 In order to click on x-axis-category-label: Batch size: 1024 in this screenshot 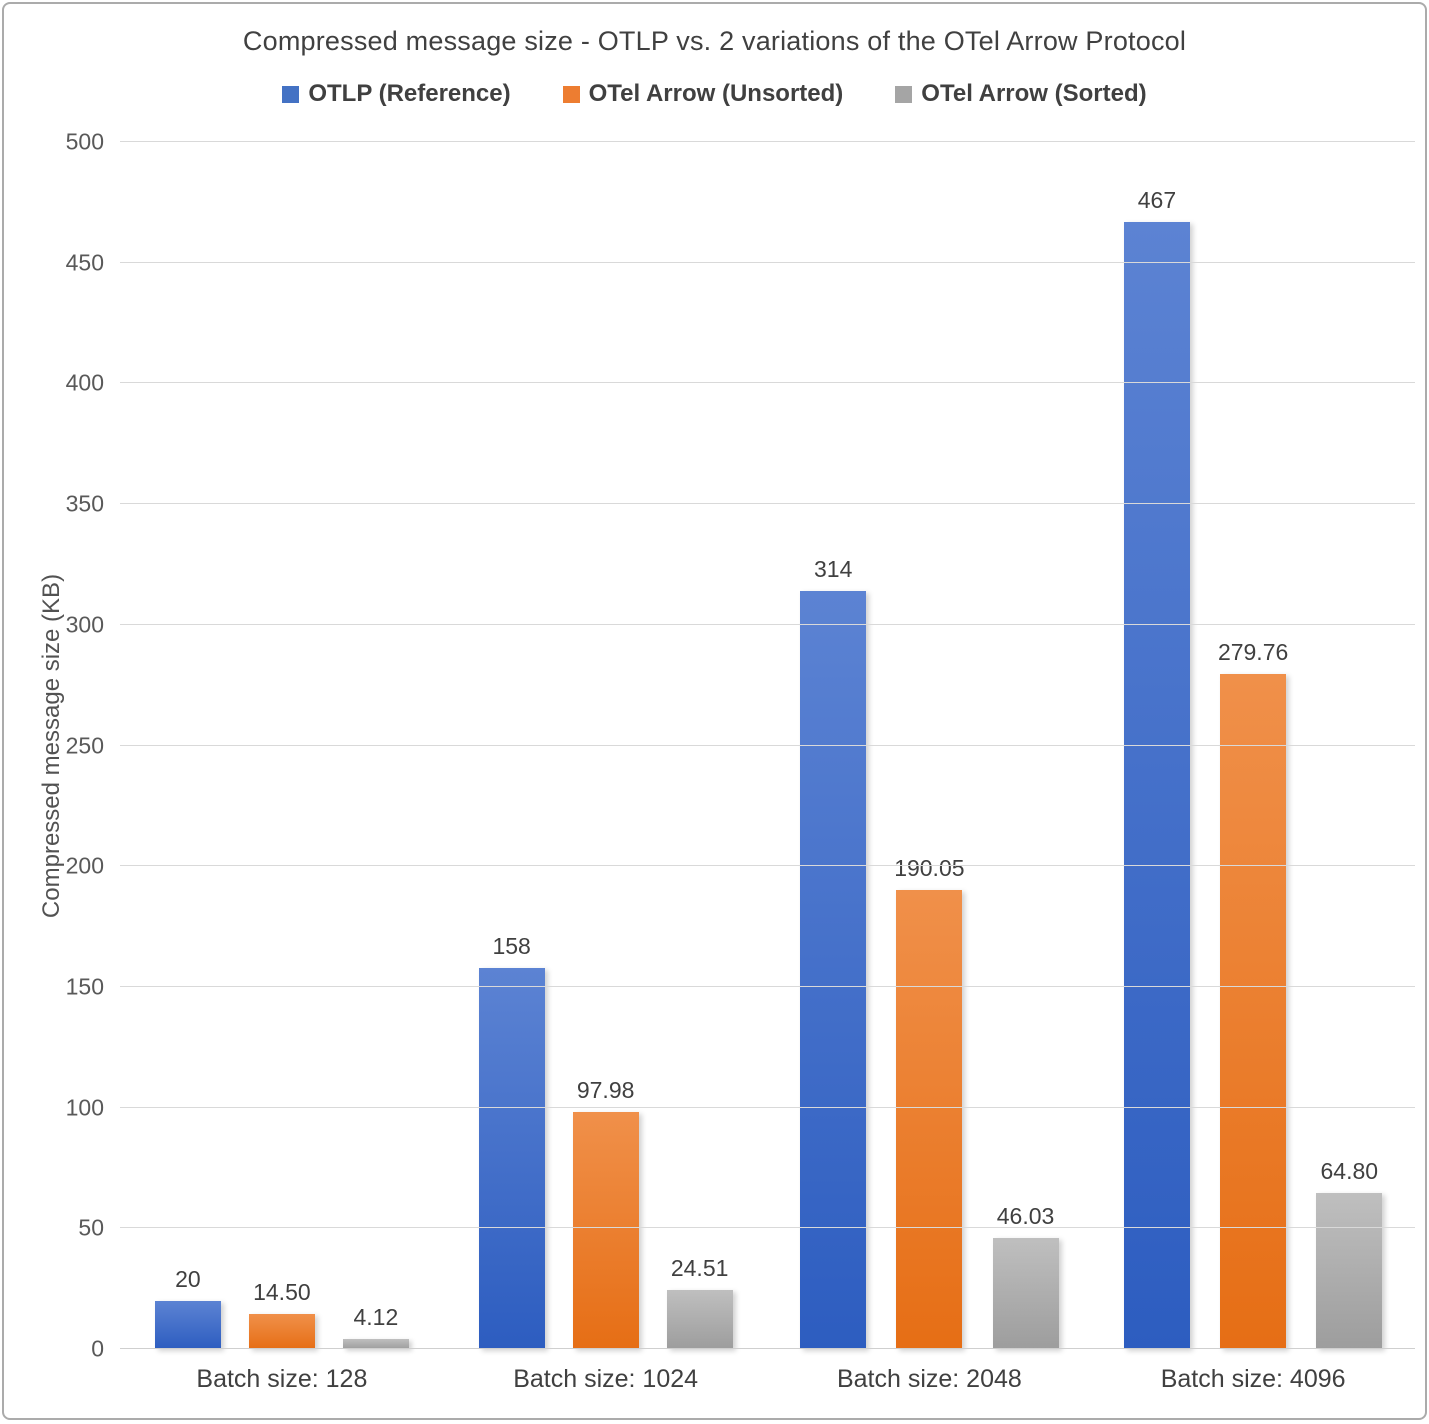, I will do `click(606, 1379)`.